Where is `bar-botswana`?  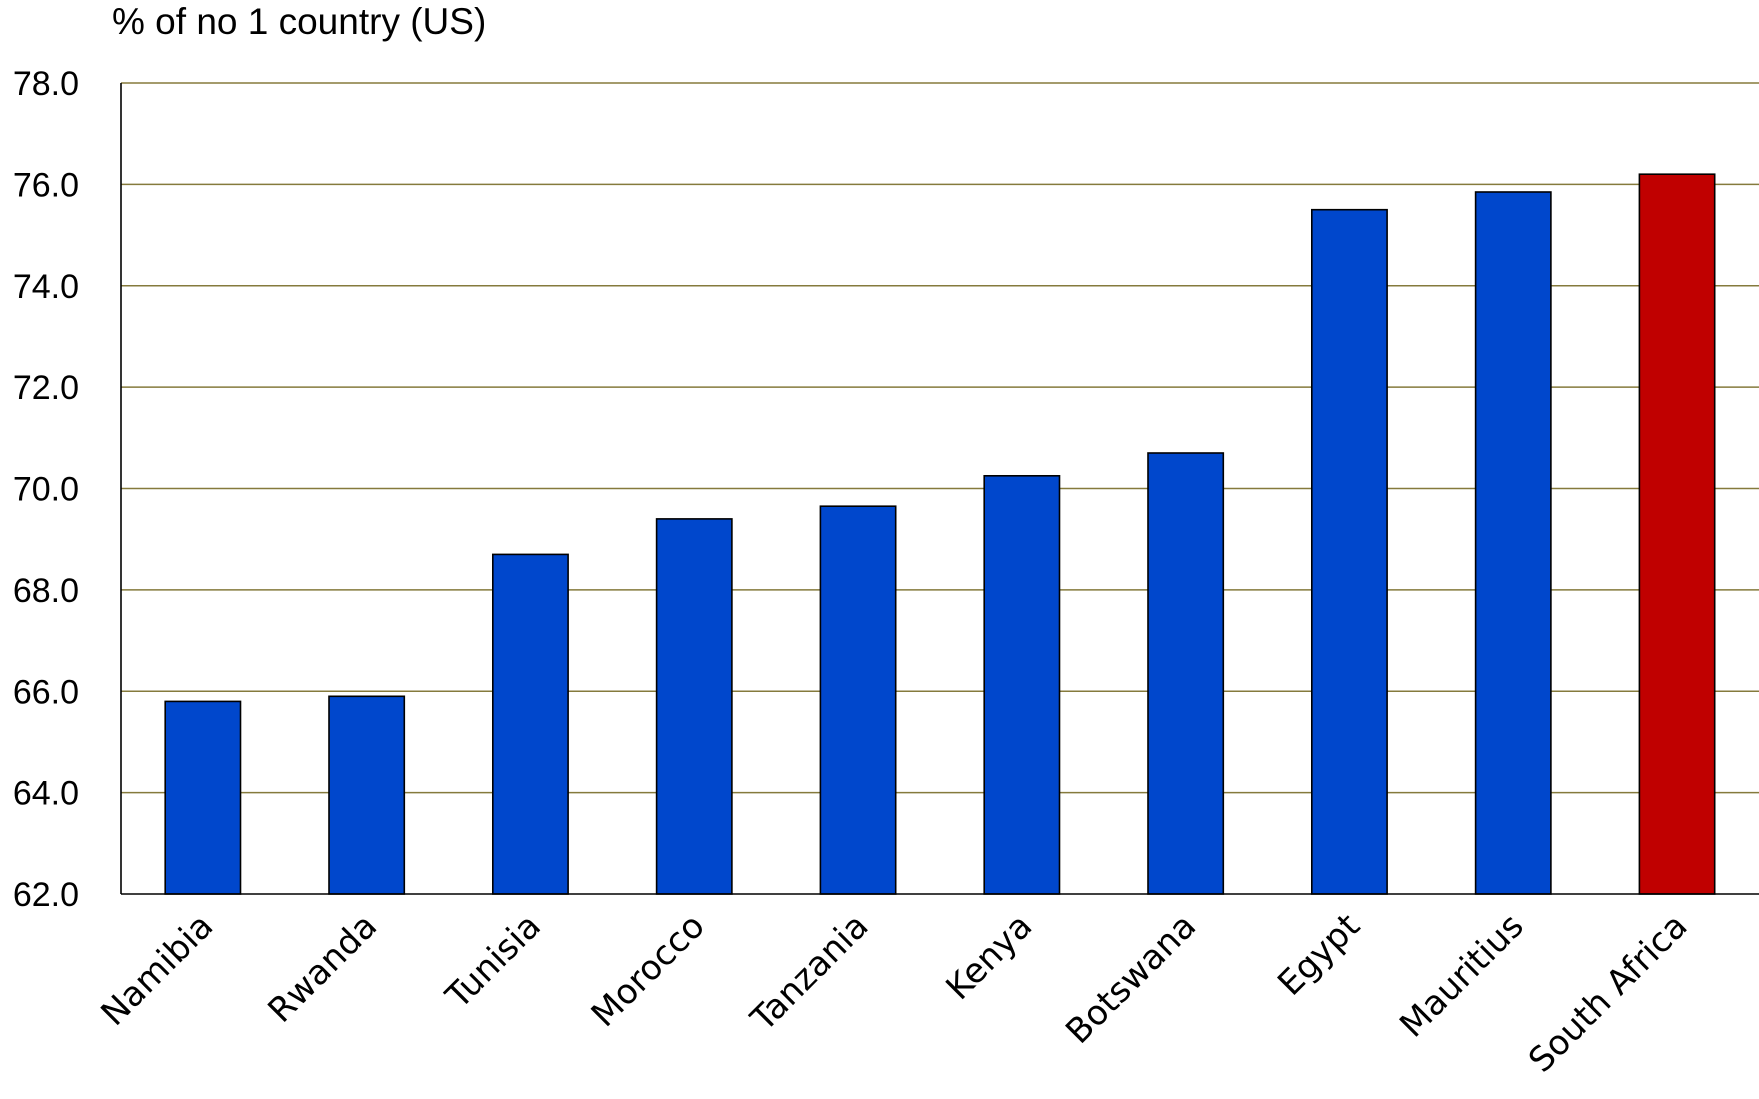
bar-botswana is located at coordinates (1186, 673).